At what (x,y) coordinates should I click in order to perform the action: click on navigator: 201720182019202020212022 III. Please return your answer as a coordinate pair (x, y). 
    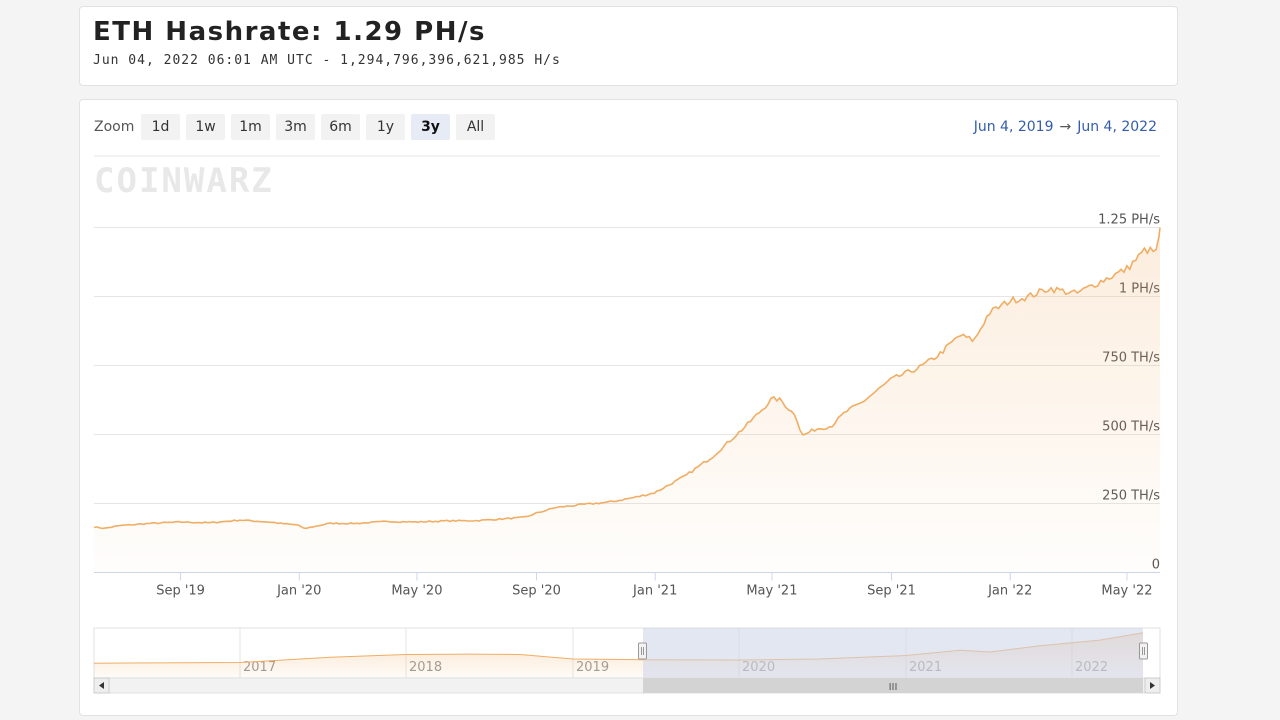
    Looking at the image, I should click on (627, 660).